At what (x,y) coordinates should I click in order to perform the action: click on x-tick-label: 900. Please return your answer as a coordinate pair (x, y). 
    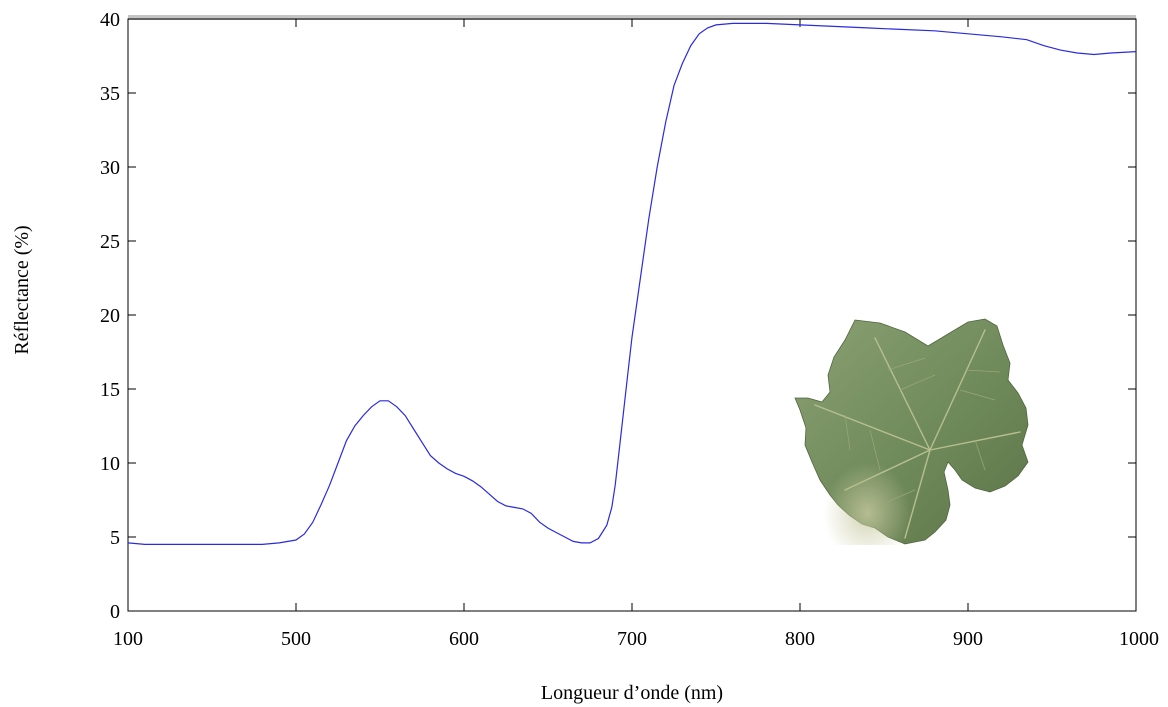
    Looking at the image, I should click on (968, 639).